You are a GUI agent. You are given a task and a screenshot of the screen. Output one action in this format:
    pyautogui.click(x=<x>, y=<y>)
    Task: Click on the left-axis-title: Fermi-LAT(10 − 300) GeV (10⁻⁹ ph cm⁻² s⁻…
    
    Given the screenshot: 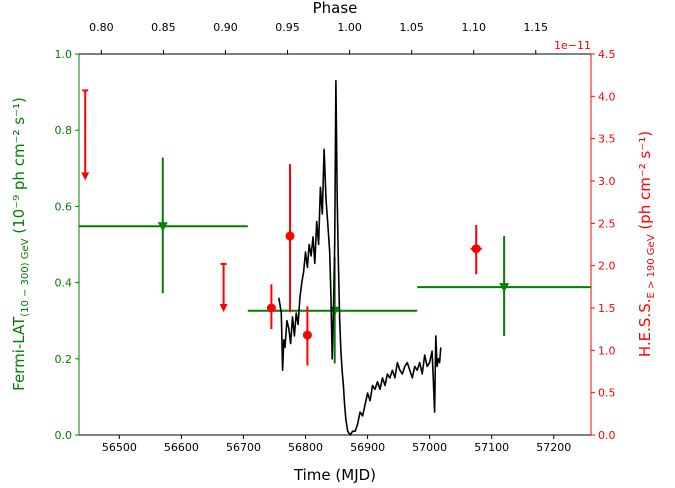 What is the action you would take?
    pyautogui.click(x=20, y=244)
    